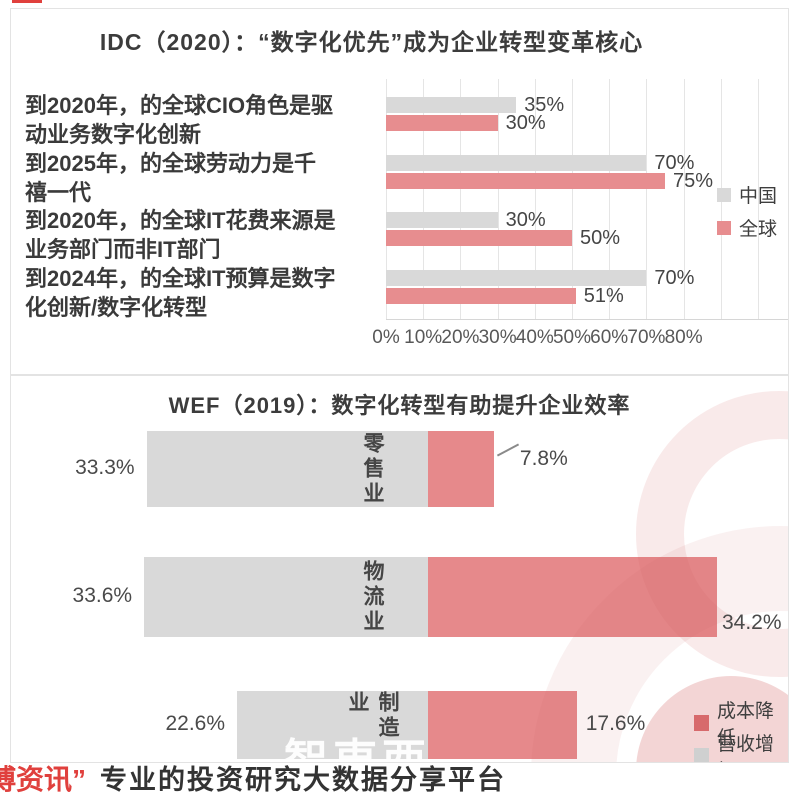  I want to click on x-axis-tick: 50%, so click(572, 337).